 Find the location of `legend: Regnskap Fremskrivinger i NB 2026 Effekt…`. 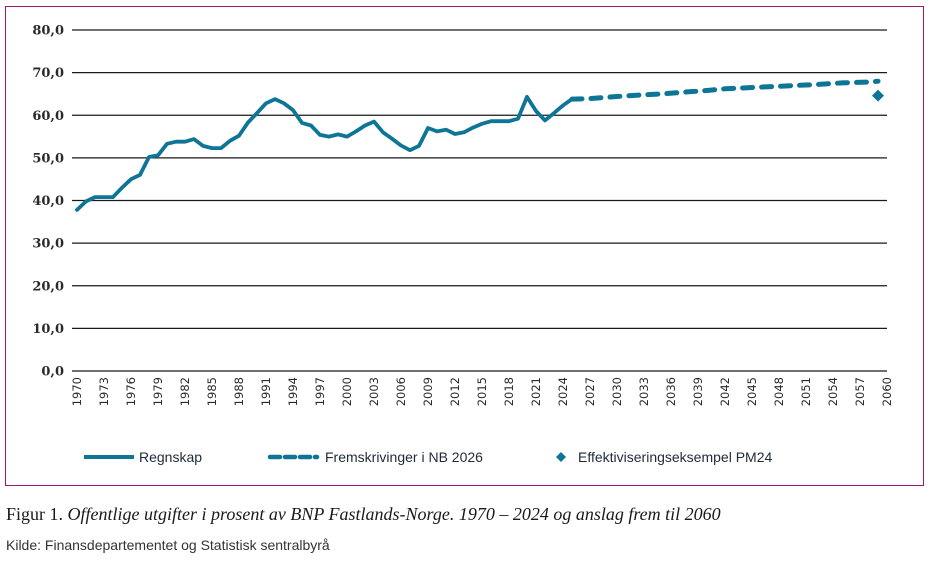

legend: Regnskap Fremskrivinger i NB 2026 Effekt… is located at coordinates (428, 457).